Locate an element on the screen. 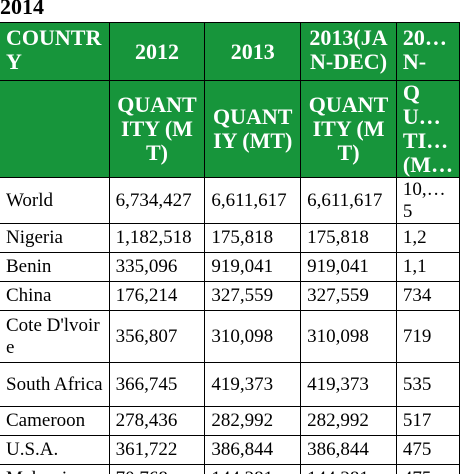 The image size is (474, 474). value-2014-cell: 535 is located at coordinates (428, 384).